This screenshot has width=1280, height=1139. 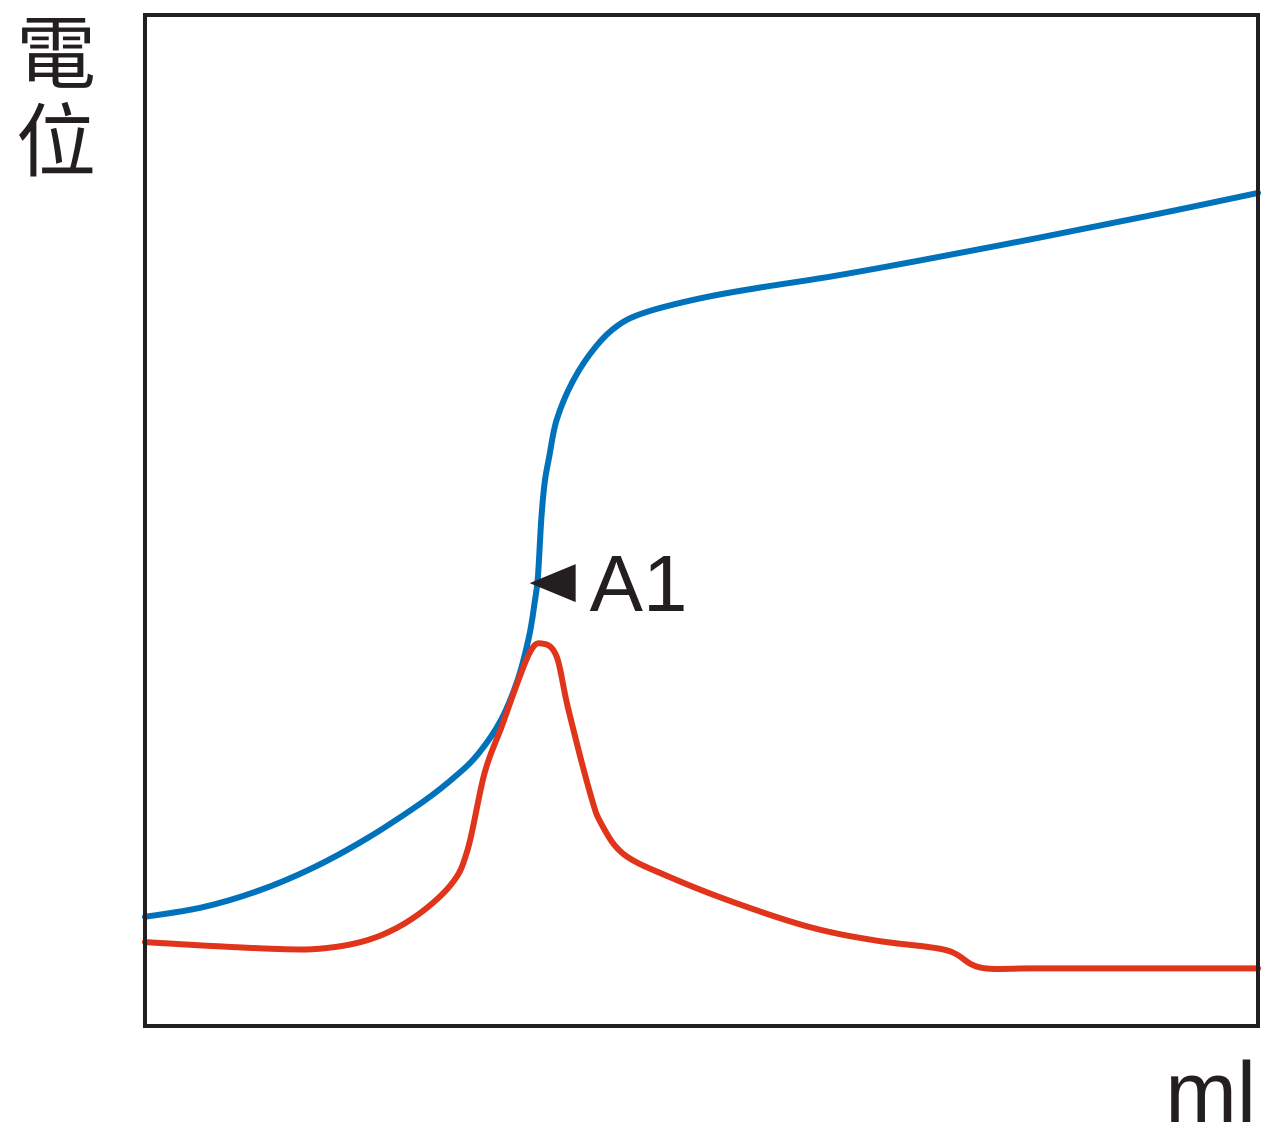 I want to click on y-axis-label-char-1: 電, so click(x=56, y=54).